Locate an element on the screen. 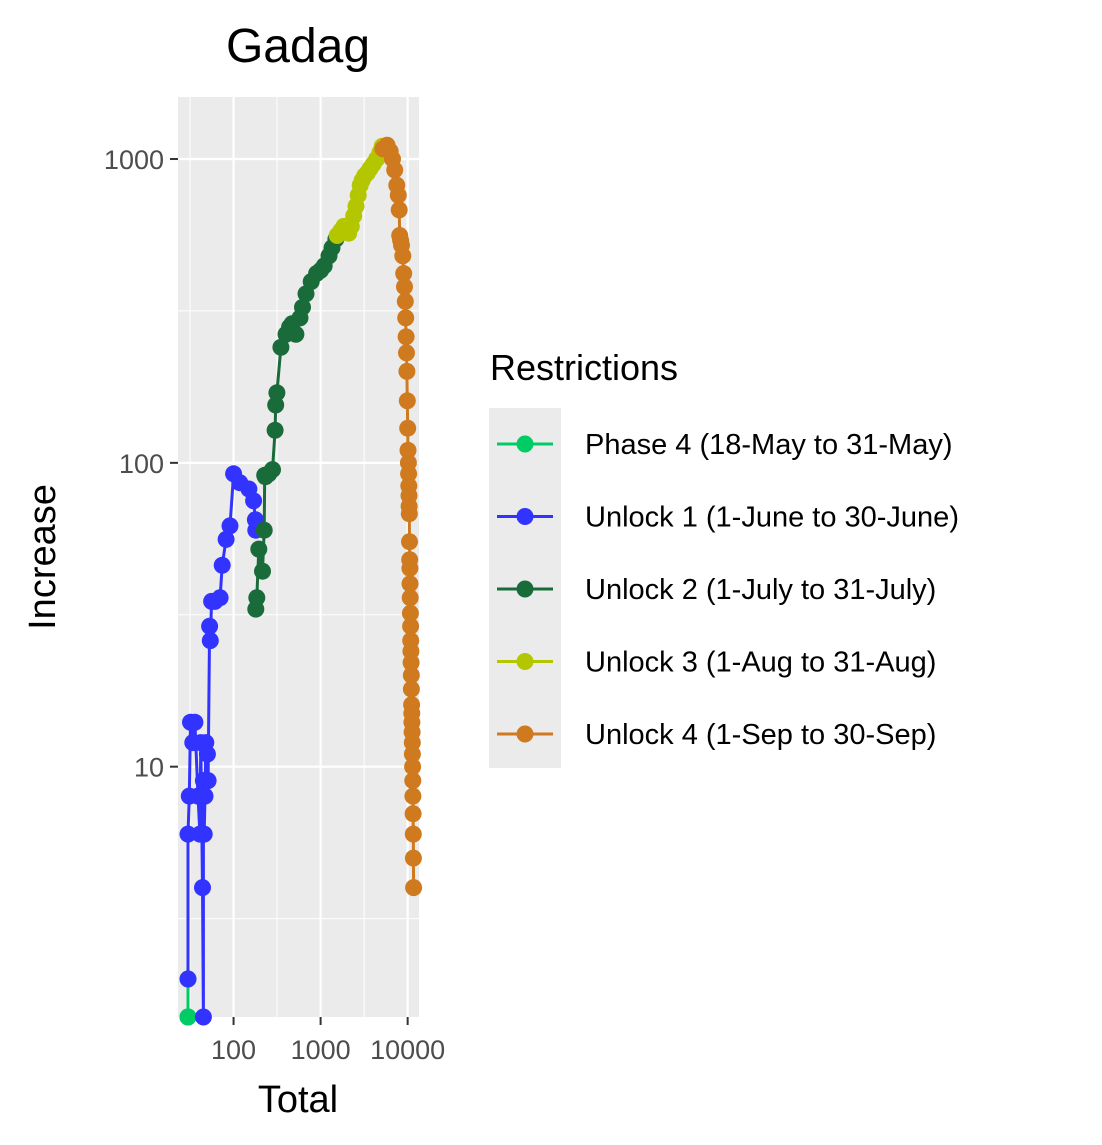  chart-title: Gadag is located at coordinates (298, 46).